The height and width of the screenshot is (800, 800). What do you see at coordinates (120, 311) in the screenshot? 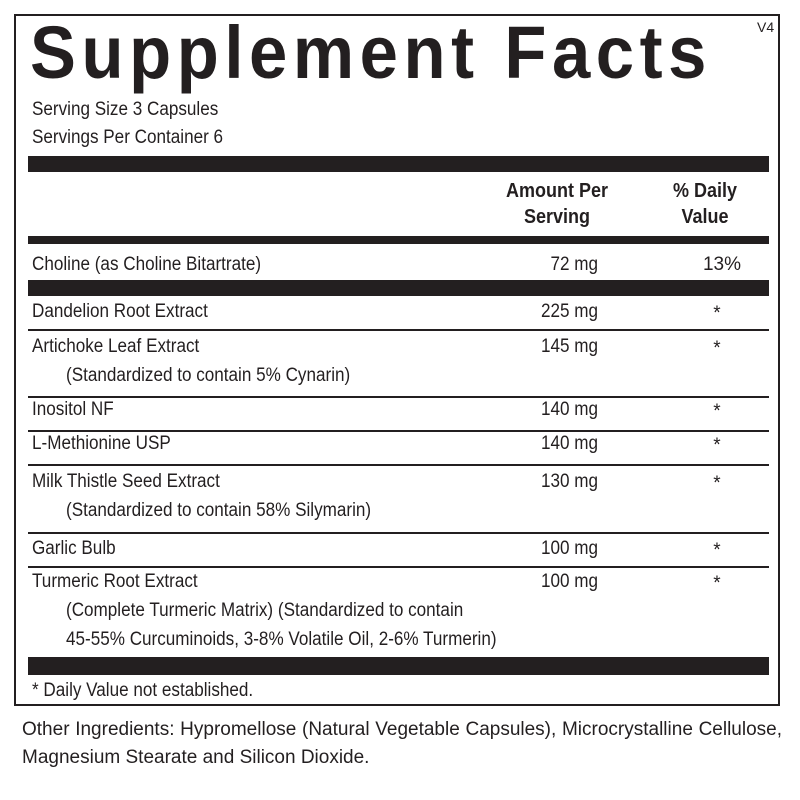
I see `ingredient-name: Dandelion Root Extract` at bounding box center [120, 311].